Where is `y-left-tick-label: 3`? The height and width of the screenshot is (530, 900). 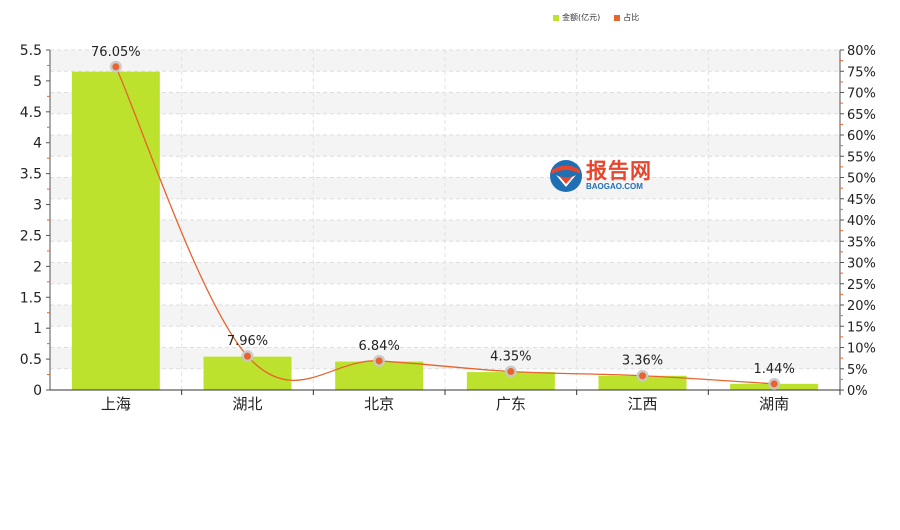 y-left-tick-label: 3 is located at coordinates (37, 206).